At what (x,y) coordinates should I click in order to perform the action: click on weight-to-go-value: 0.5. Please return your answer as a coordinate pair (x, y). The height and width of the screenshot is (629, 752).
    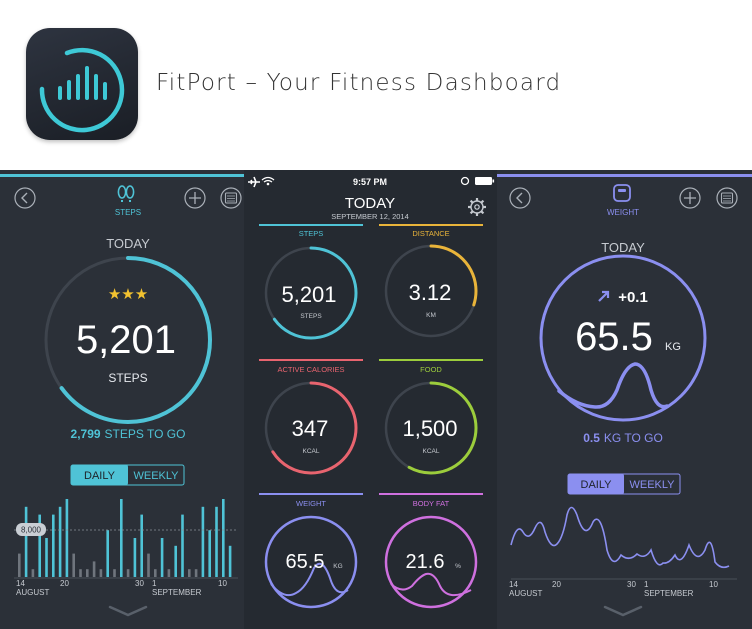
    Looking at the image, I should click on (591, 438).